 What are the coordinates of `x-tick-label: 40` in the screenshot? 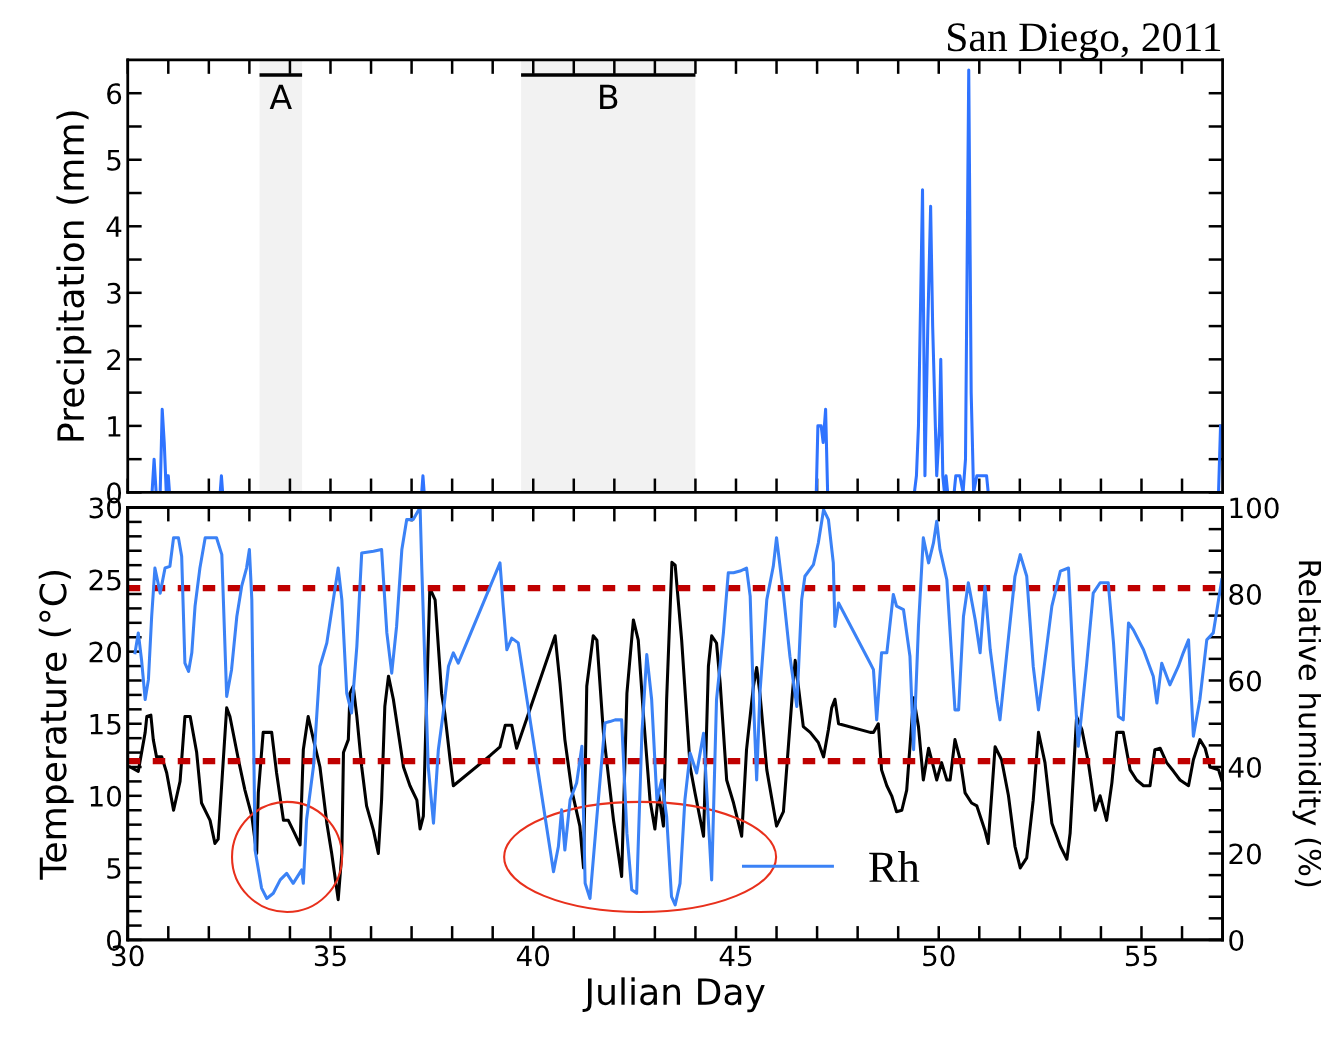 It's located at (533, 956).